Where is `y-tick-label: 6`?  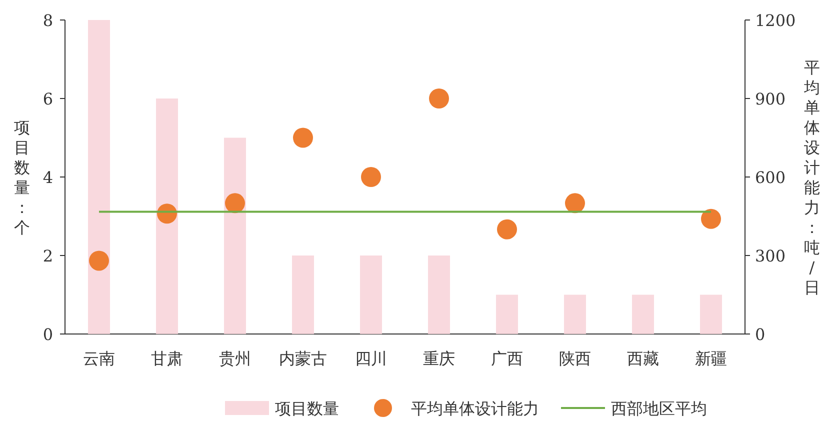
y-tick-label: 6 is located at coordinates (47, 99).